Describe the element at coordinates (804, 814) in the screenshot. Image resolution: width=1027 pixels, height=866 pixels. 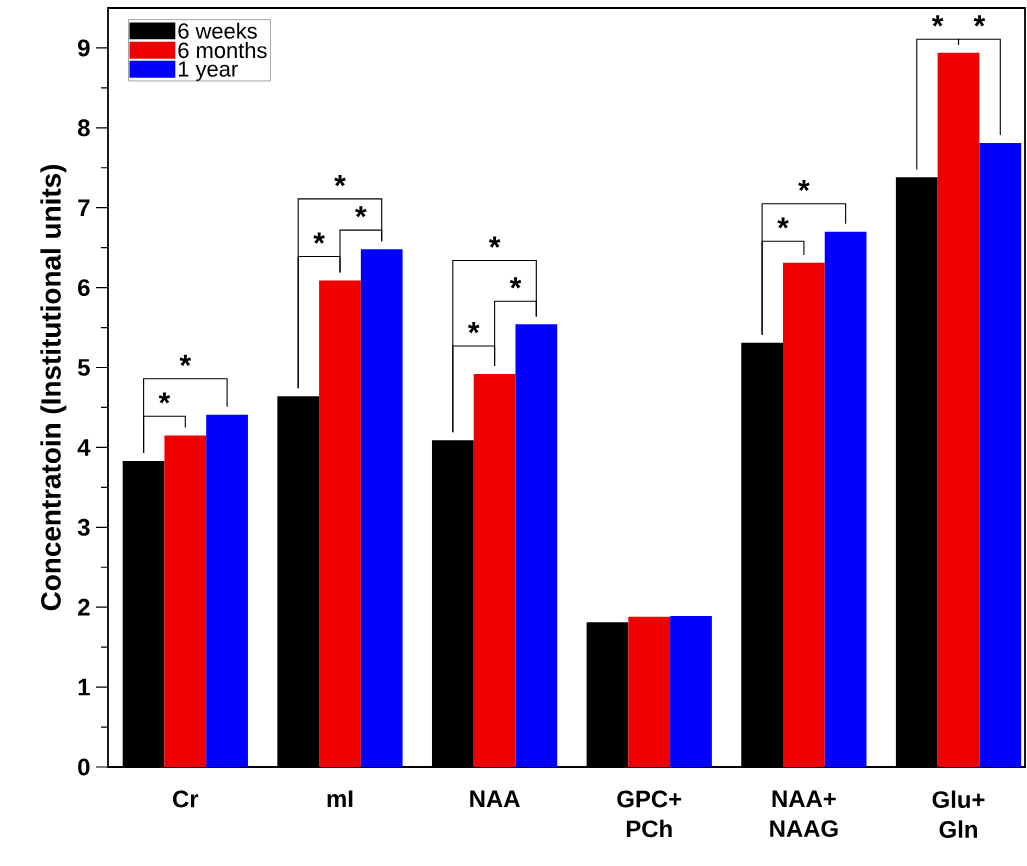
I see `x-tick-label: NAA+ NAAG` at that location.